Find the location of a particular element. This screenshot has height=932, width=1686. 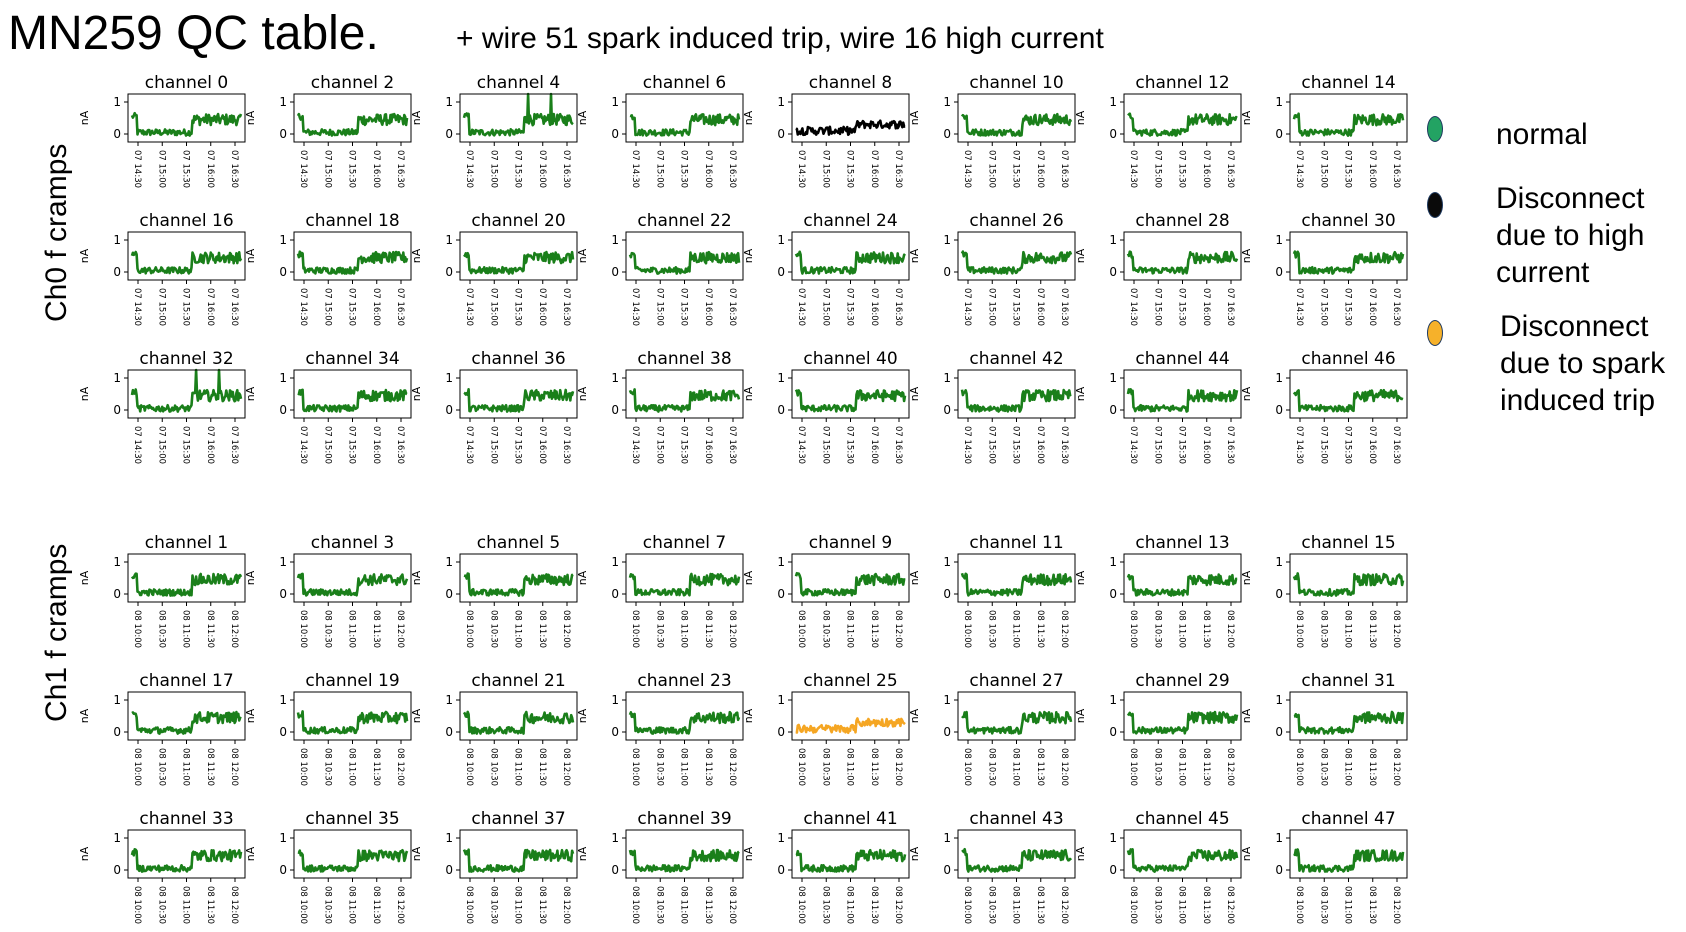

x-tick-label: 08 11:00 is located at coordinates (186, 905).